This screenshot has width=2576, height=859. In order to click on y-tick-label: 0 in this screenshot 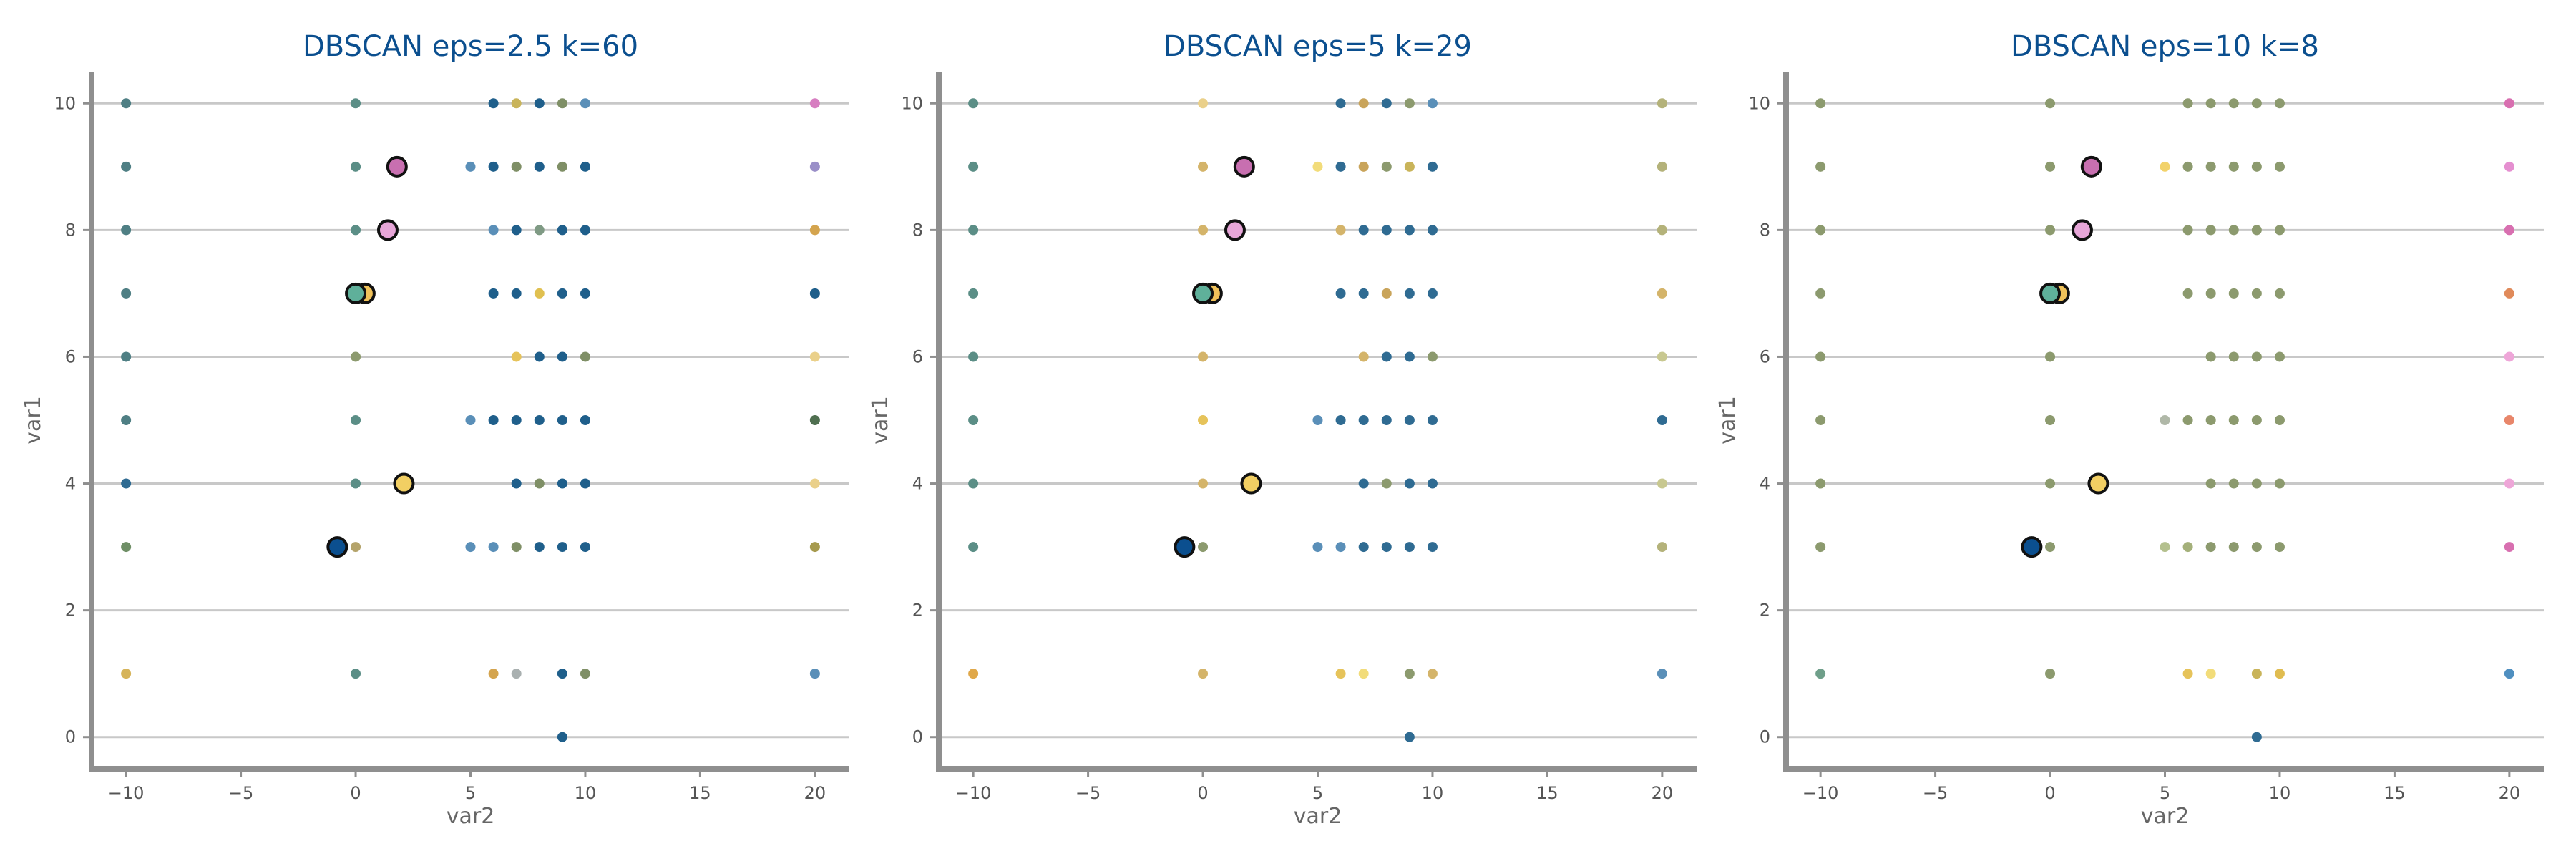, I will do `click(70, 737)`.